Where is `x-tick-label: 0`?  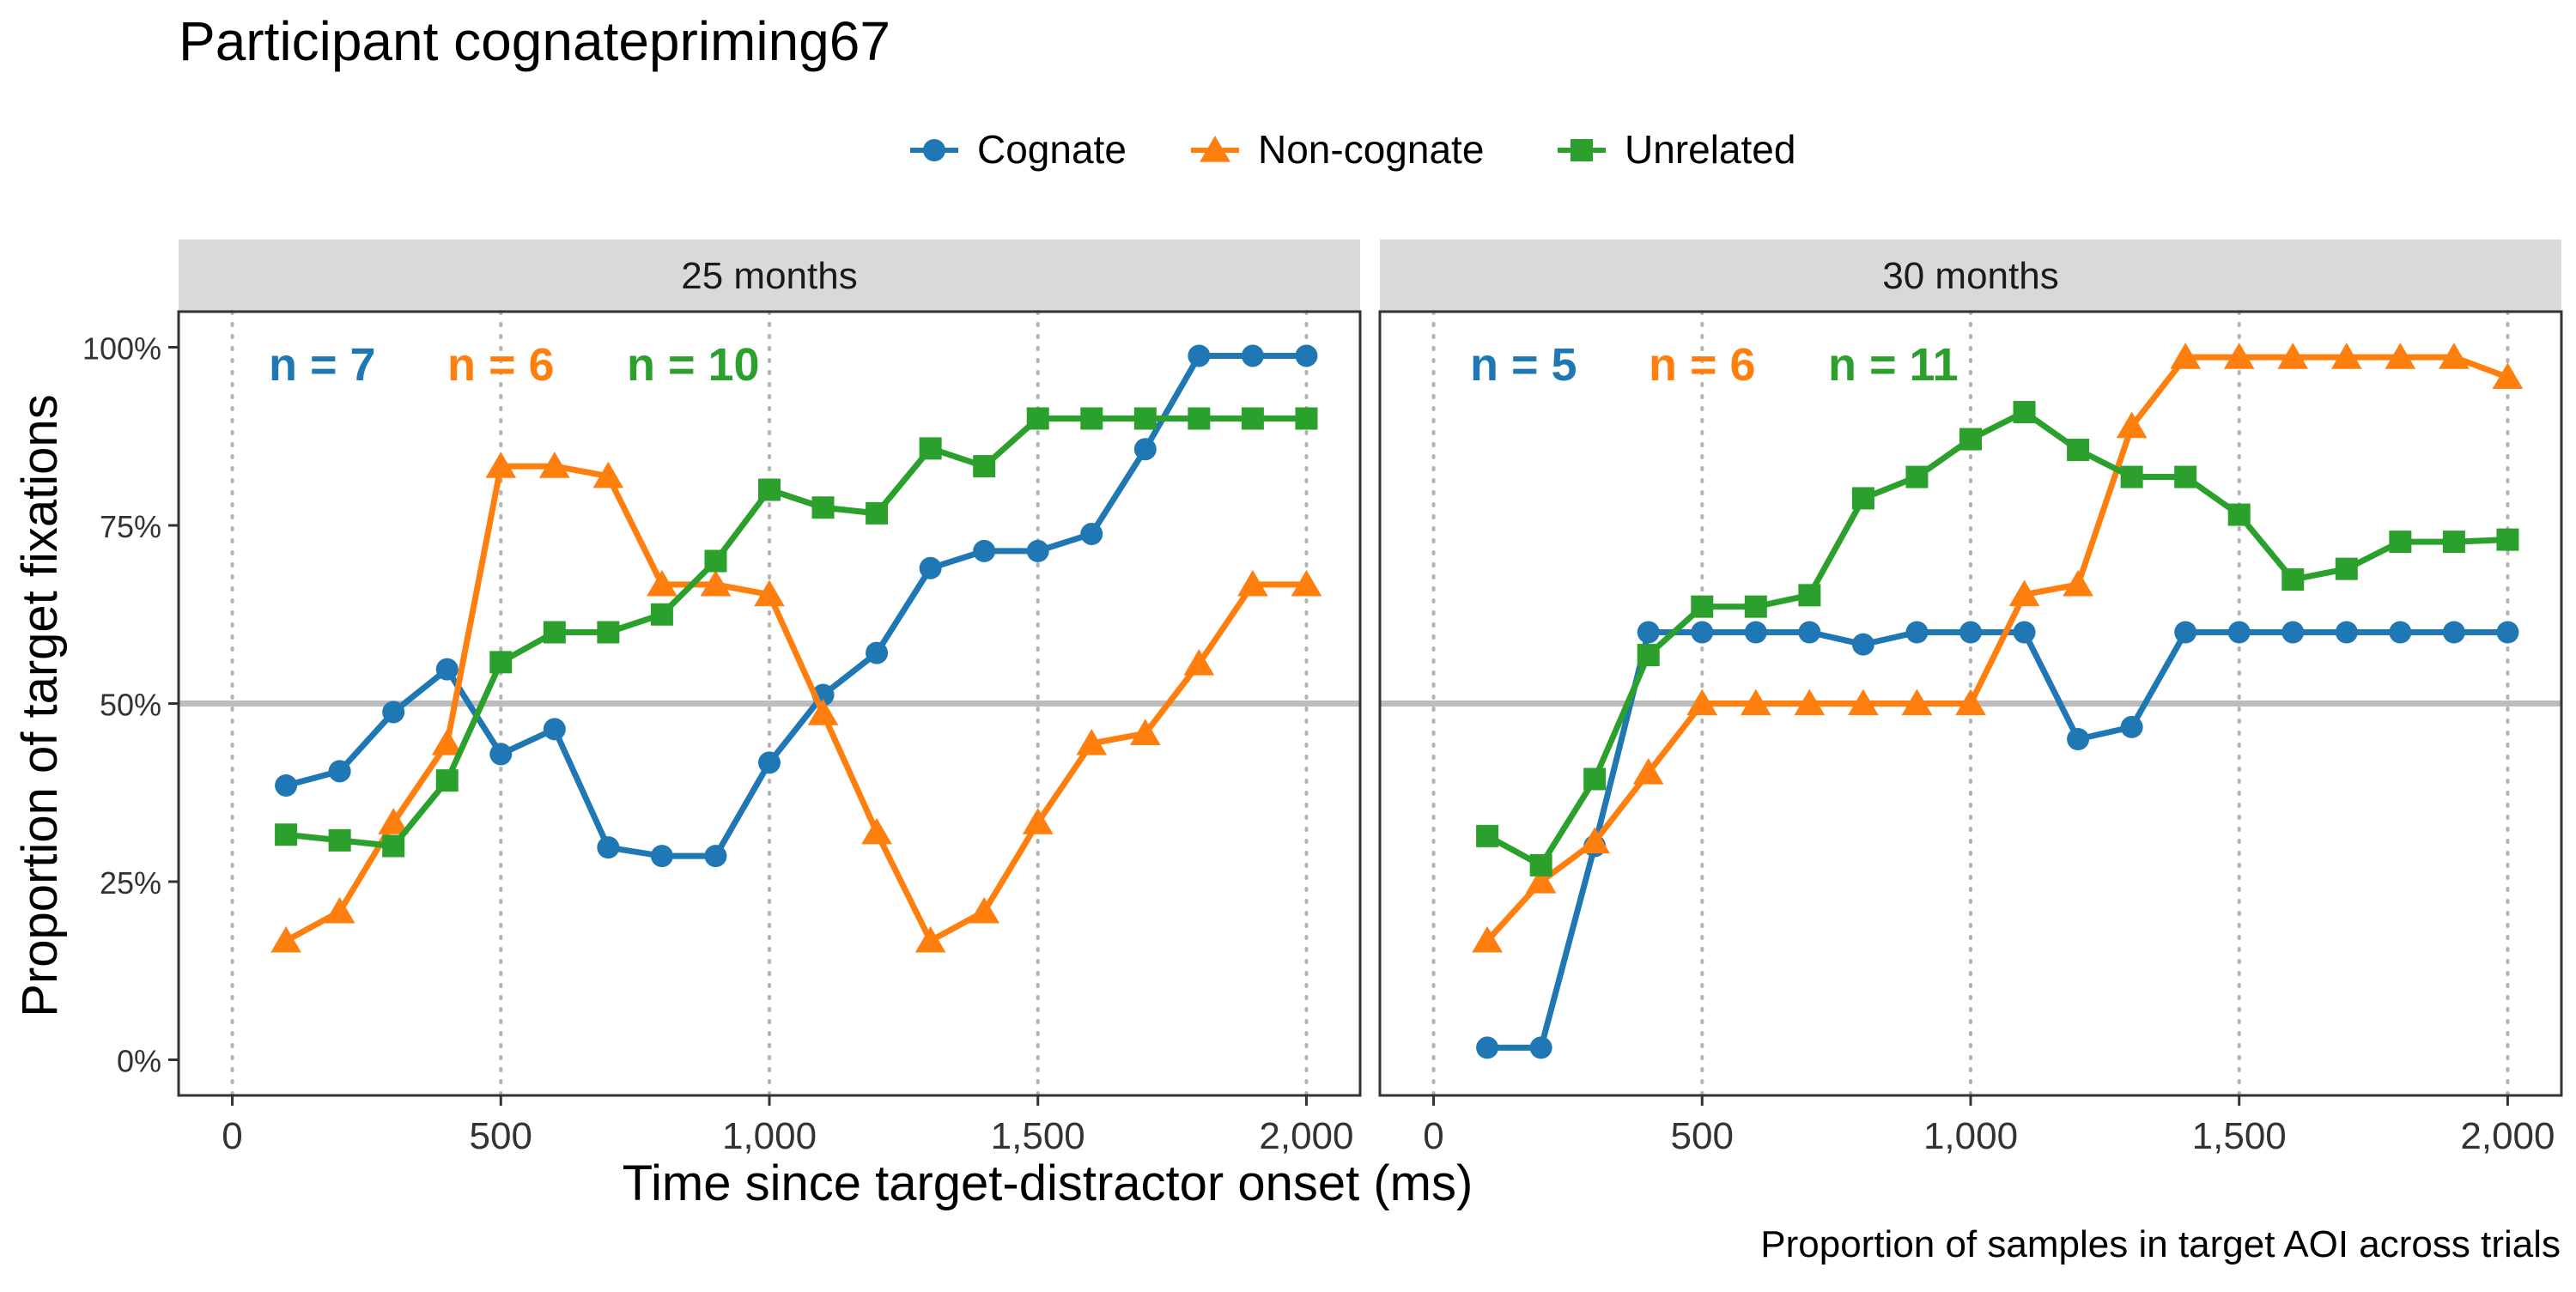 x-tick-label: 0 is located at coordinates (1433, 1136).